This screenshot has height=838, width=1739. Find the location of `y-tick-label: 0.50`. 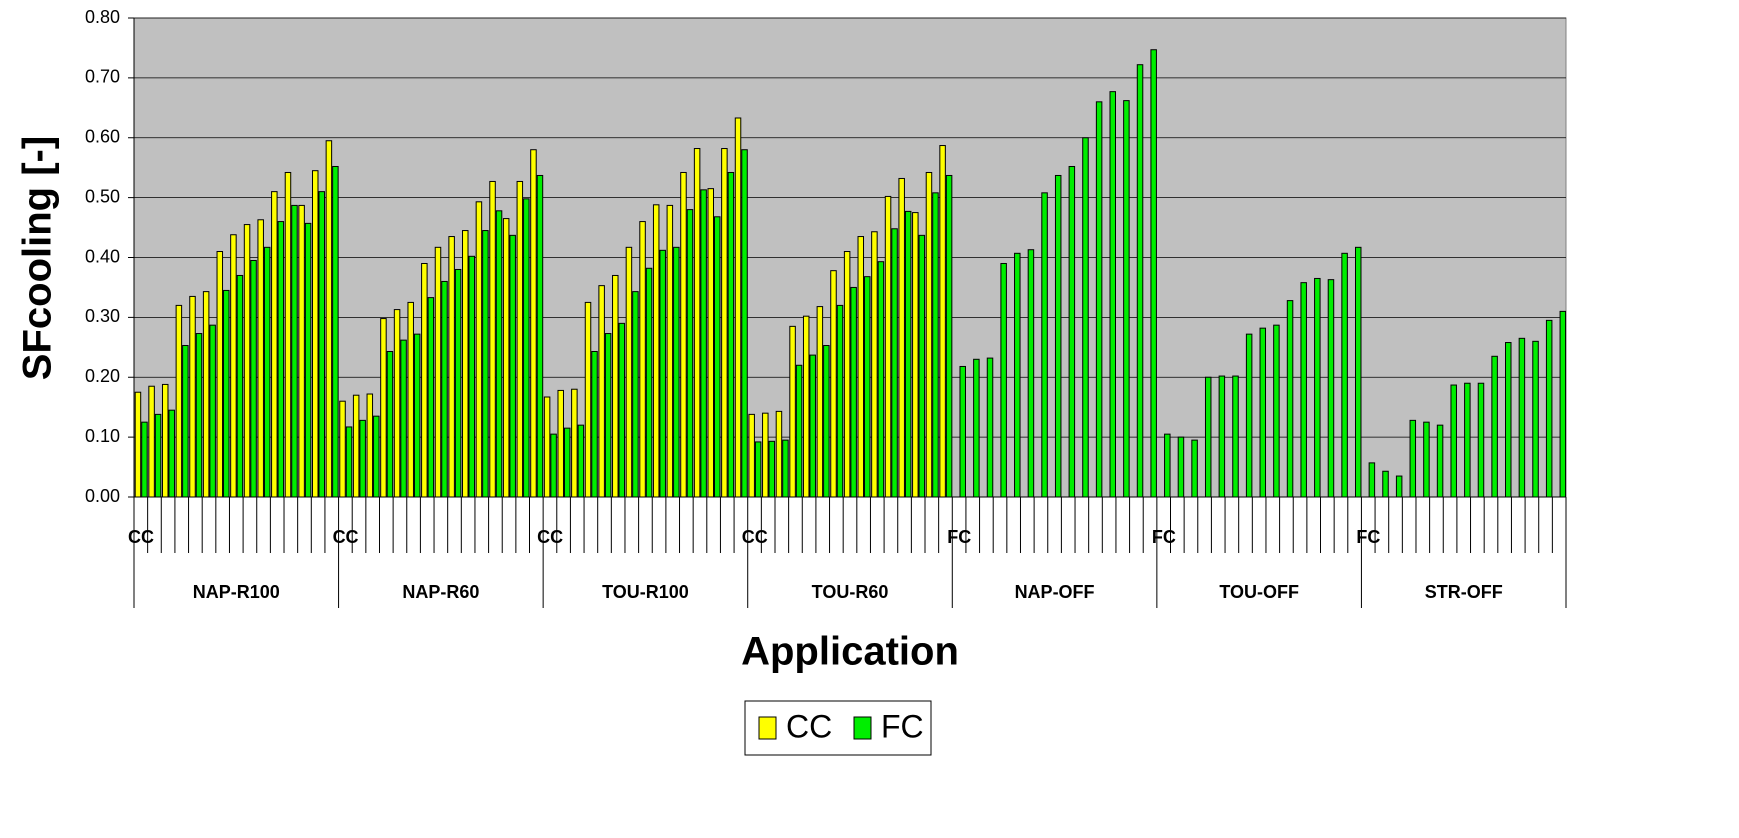

y-tick-label: 0.50 is located at coordinates (102, 196).